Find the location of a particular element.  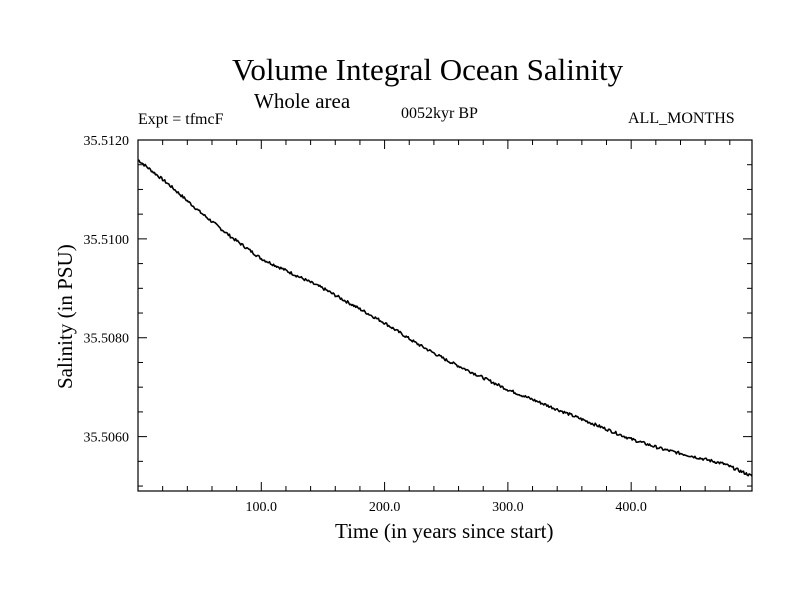

chart-title: Volume Integral Ocean Salinity is located at coordinates (428, 69).